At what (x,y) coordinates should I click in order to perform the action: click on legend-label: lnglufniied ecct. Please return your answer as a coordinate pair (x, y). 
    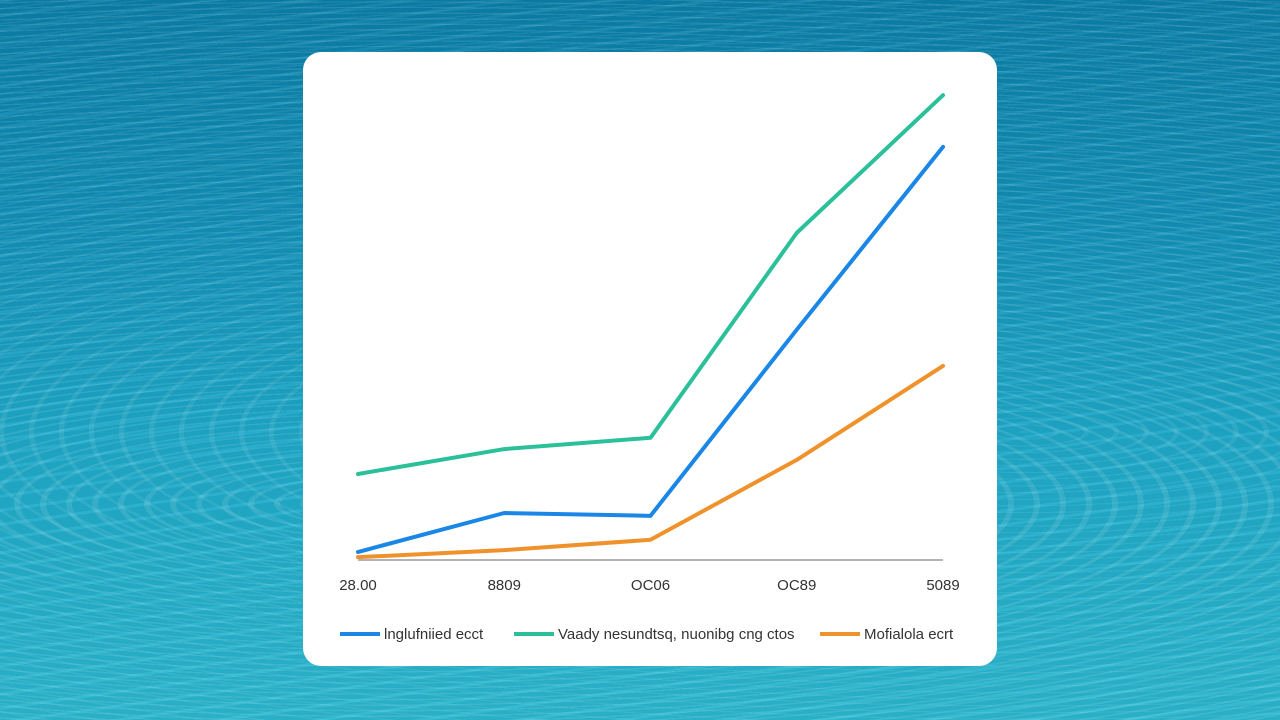
    Looking at the image, I should click on (434, 634).